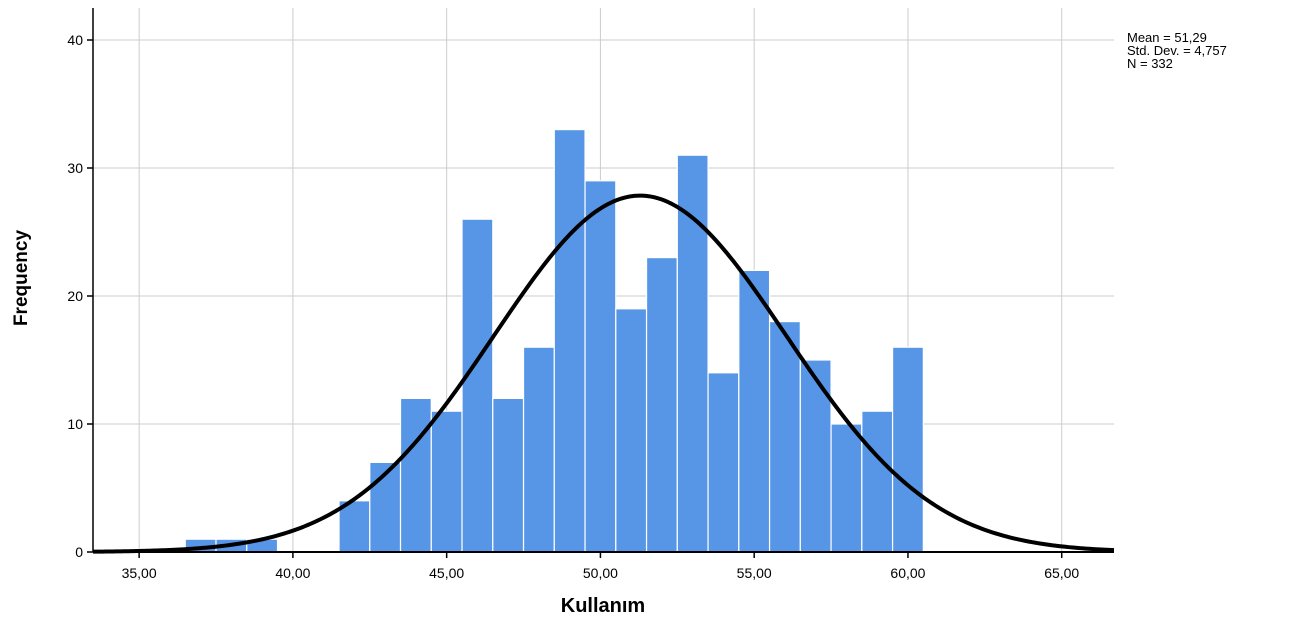 The width and height of the screenshot is (1294, 620). I want to click on stat-std-dev: Std. Dev. = 4,757, so click(1177, 50).